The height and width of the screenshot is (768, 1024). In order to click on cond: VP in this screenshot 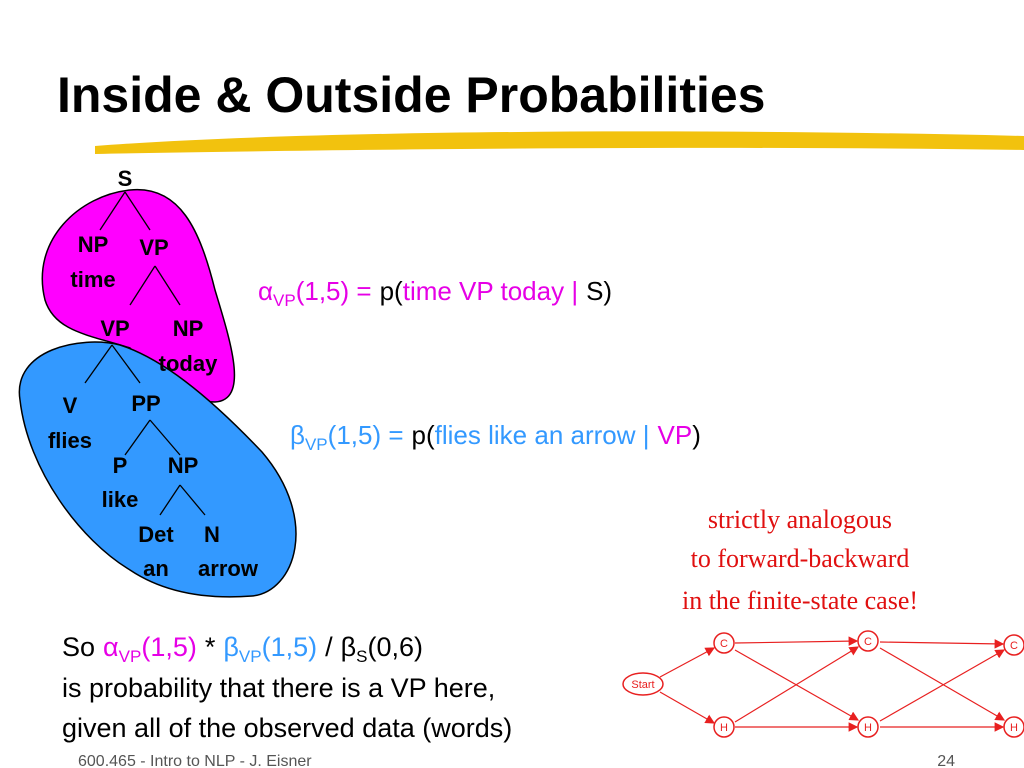, I will do `click(675, 435)`.